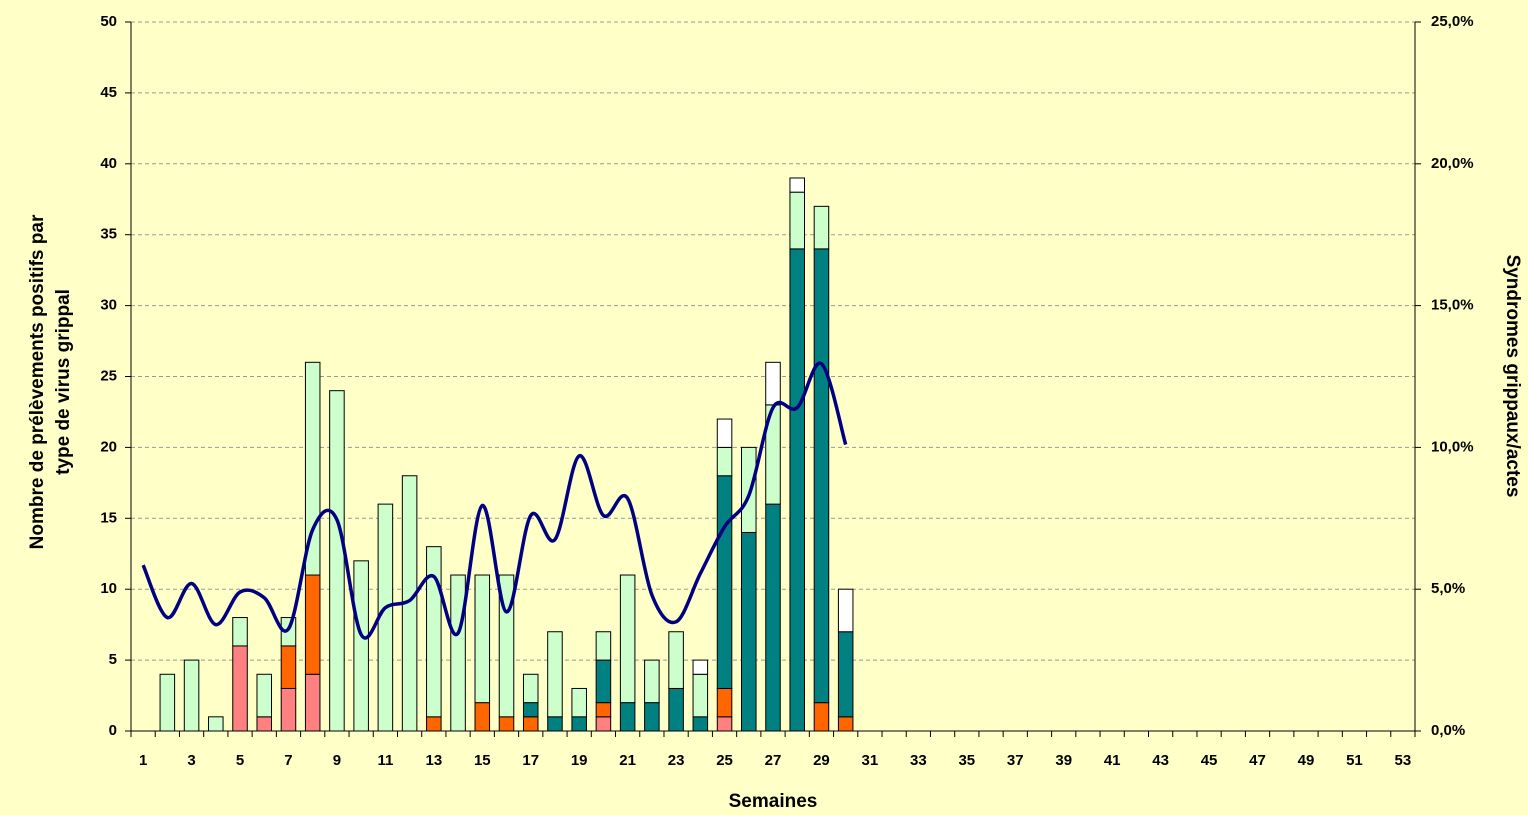 This screenshot has height=815, width=1528. What do you see at coordinates (482, 760) in the screenshot?
I see `x-tick-label: 15` at bounding box center [482, 760].